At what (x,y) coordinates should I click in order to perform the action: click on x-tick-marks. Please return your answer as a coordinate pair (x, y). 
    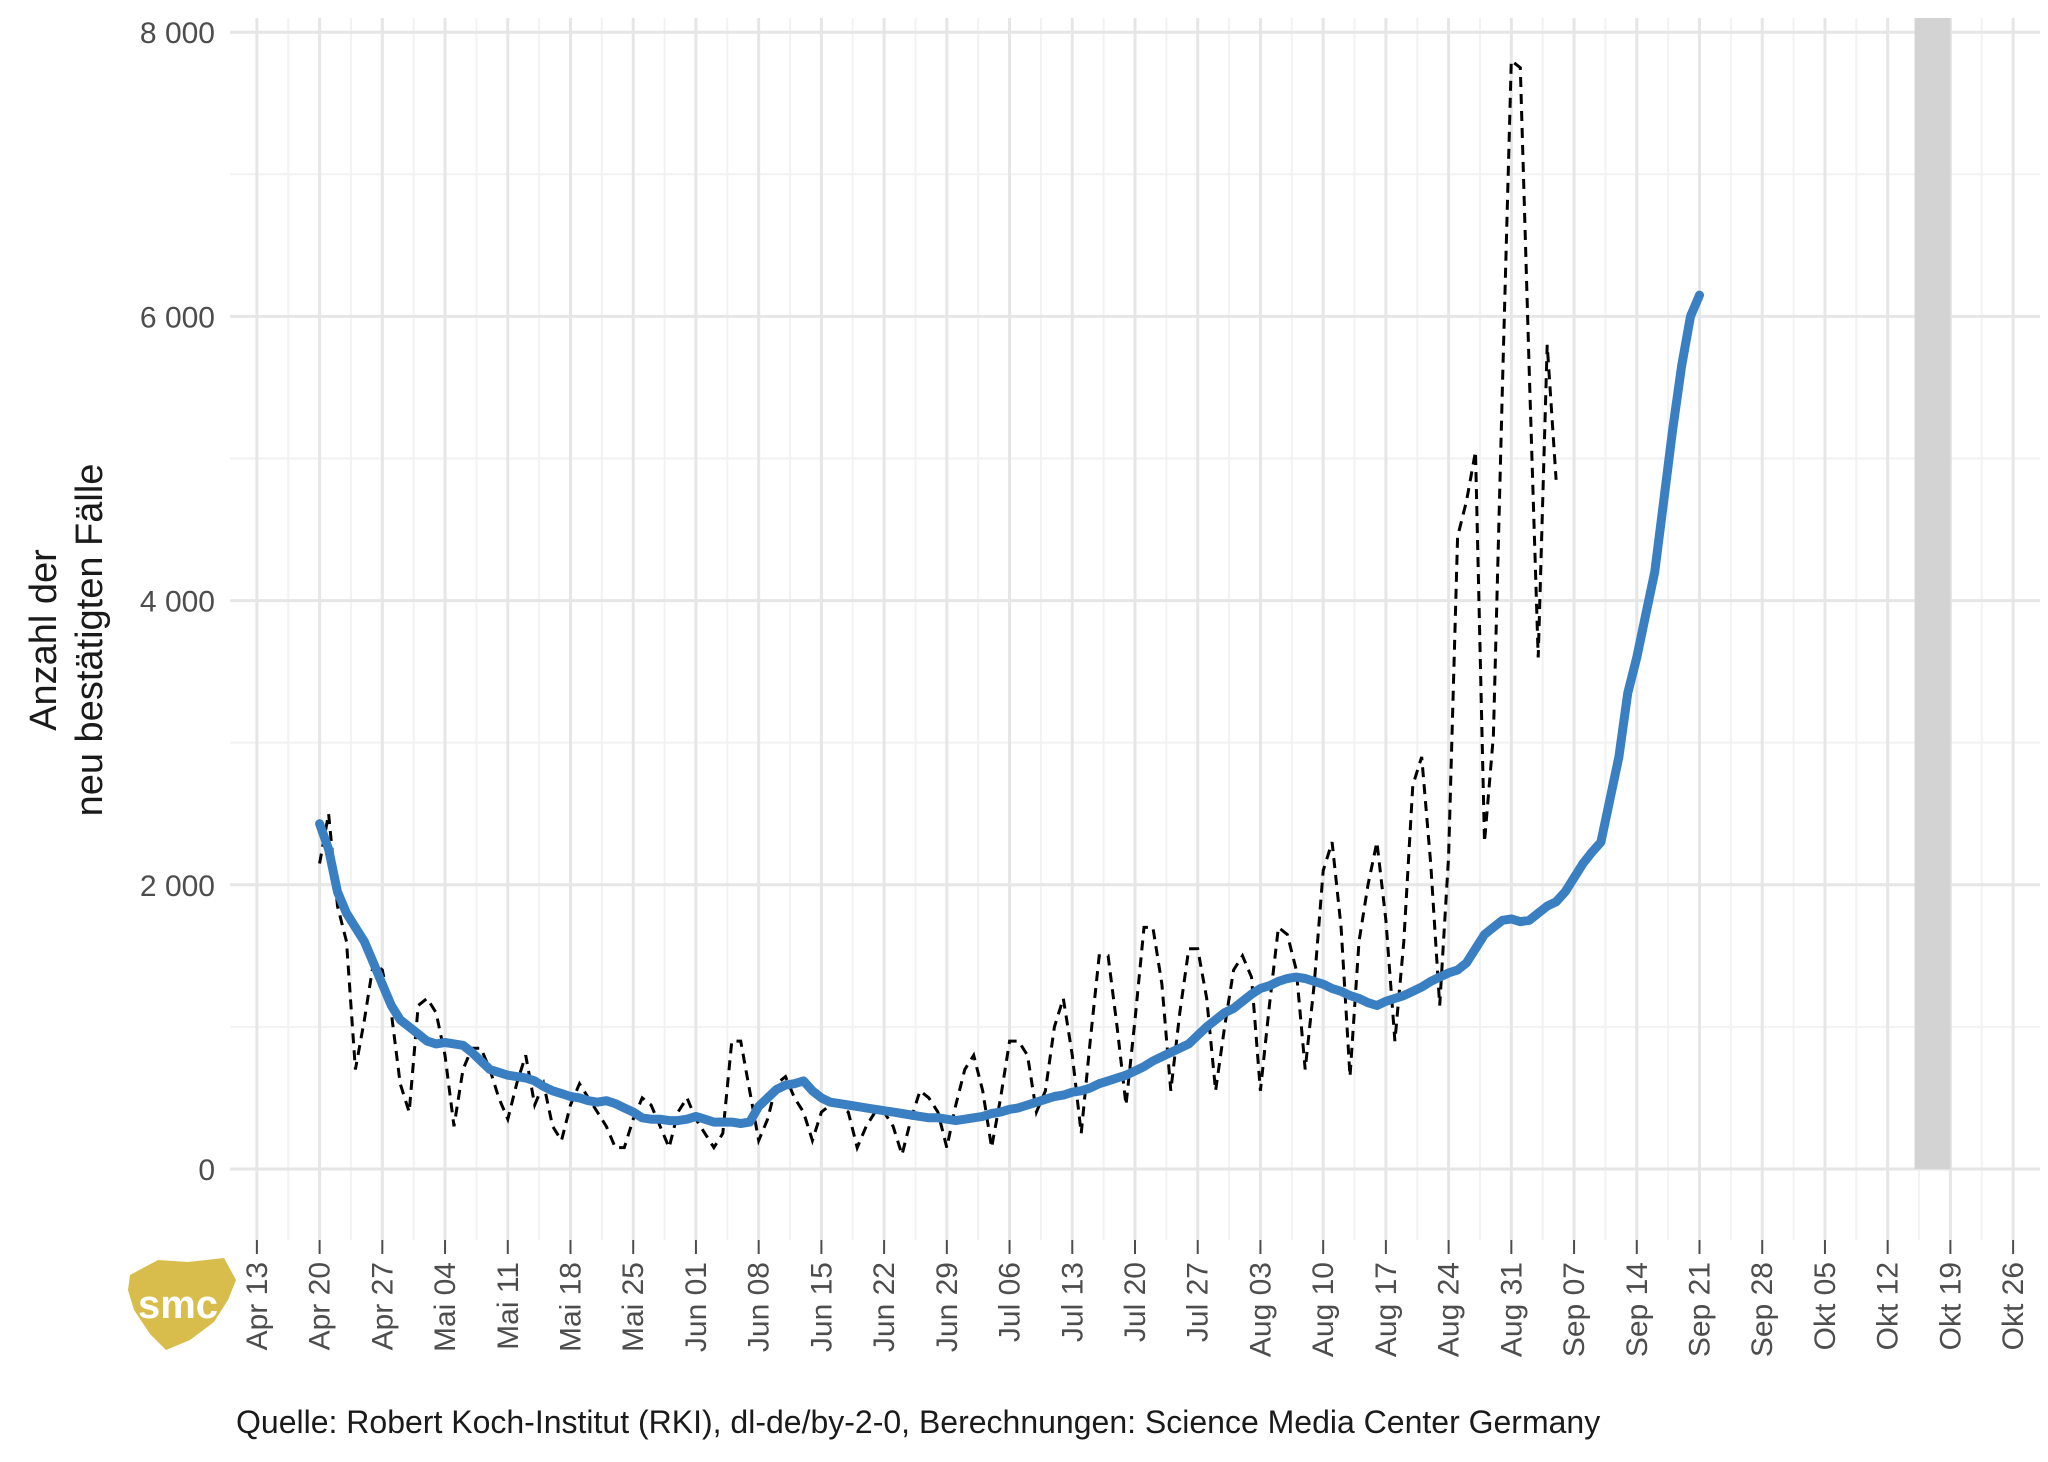
    Looking at the image, I should click on (1135, 1247).